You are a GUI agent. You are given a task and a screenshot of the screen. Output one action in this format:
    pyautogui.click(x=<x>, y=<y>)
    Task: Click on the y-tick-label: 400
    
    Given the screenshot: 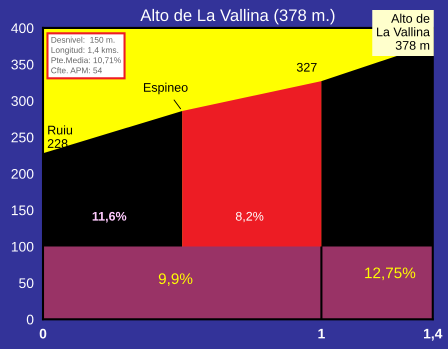 What is the action you would take?
    pyautogui.click(x=22, y=28)
    